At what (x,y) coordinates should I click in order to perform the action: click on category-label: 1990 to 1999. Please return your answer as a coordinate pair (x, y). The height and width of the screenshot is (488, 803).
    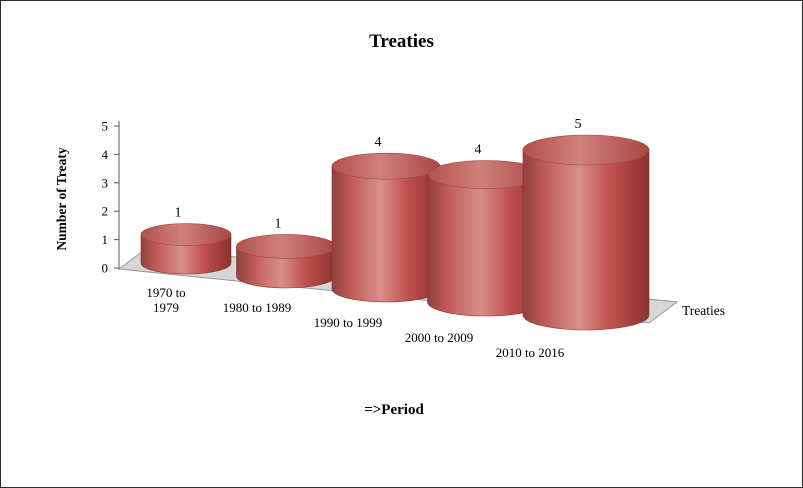
    Looking at the image, I should click on (348, 322).